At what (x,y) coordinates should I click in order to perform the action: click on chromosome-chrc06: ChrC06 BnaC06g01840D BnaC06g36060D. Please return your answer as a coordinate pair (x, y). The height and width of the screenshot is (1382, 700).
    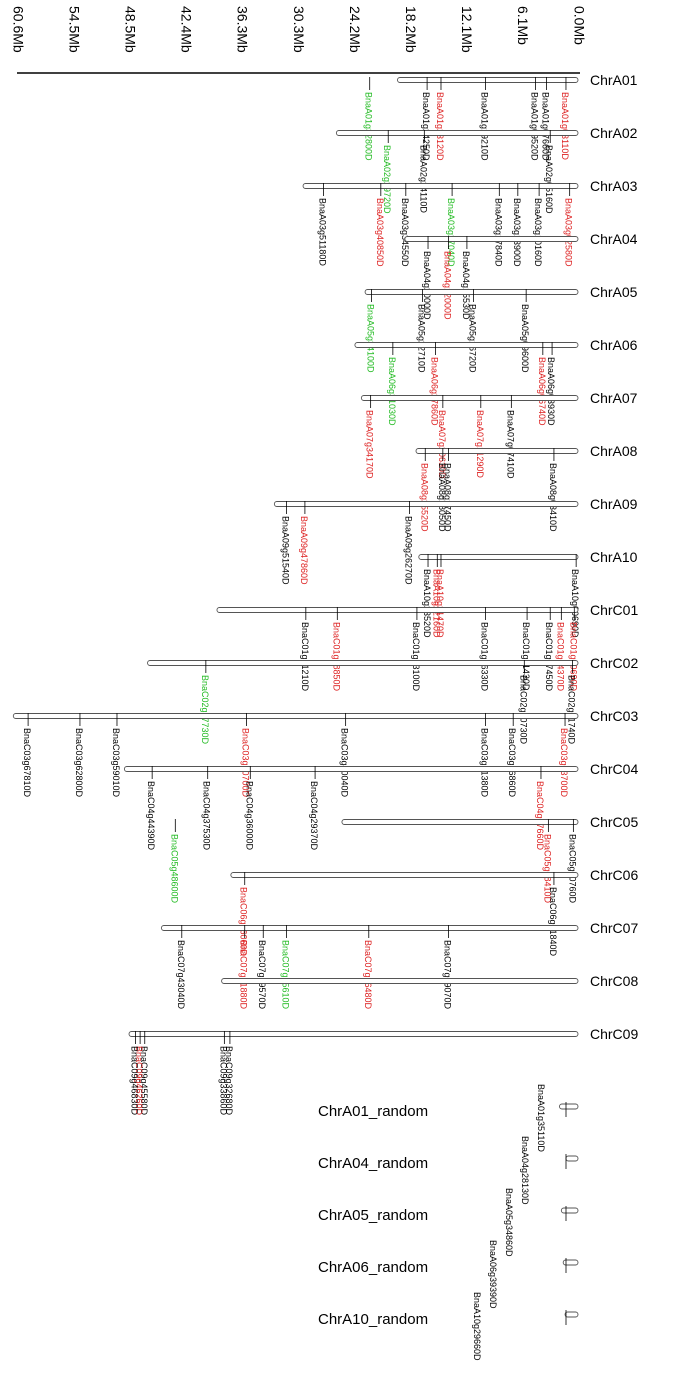
    Looking at the image, I should click on (434, 912).